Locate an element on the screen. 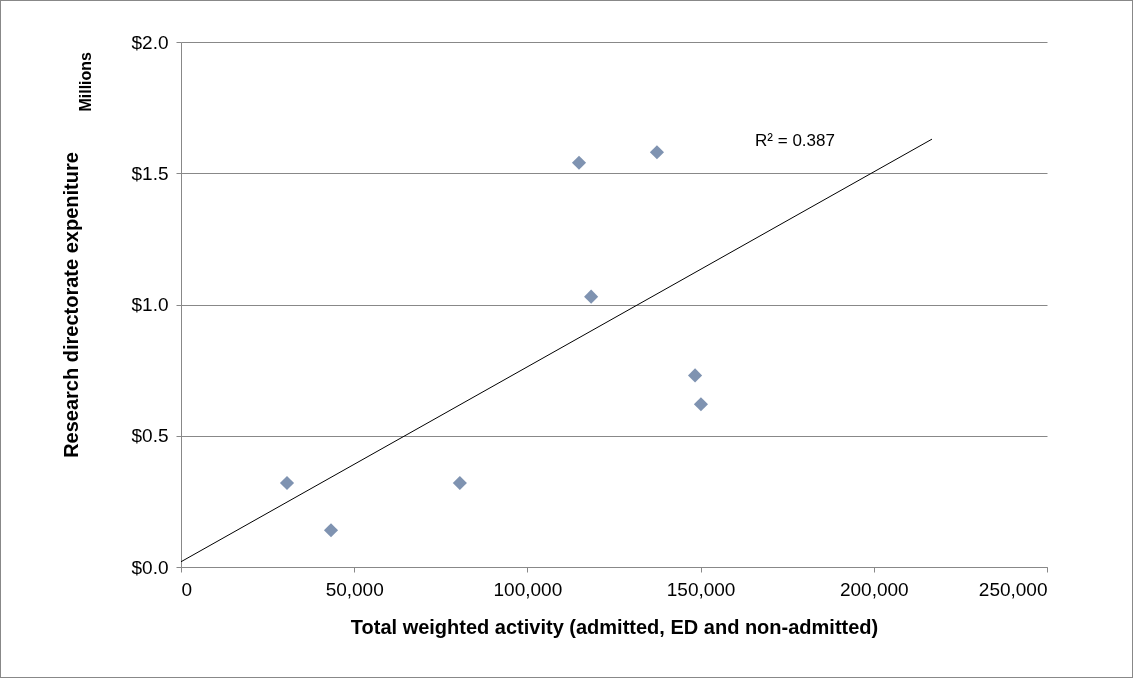  x-axis-title: Total weighted activity (admitted, ED and non-admitted) is located at coordinates (614, 626).